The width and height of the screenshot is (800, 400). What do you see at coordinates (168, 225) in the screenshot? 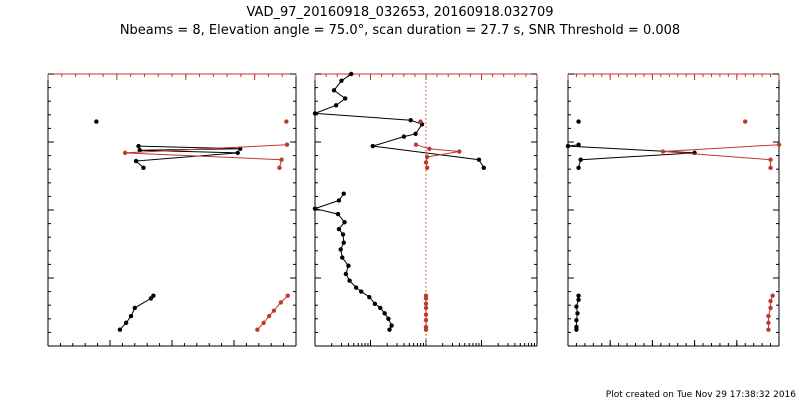
I see `series-wind-speed` at bounding box center [168, 225].